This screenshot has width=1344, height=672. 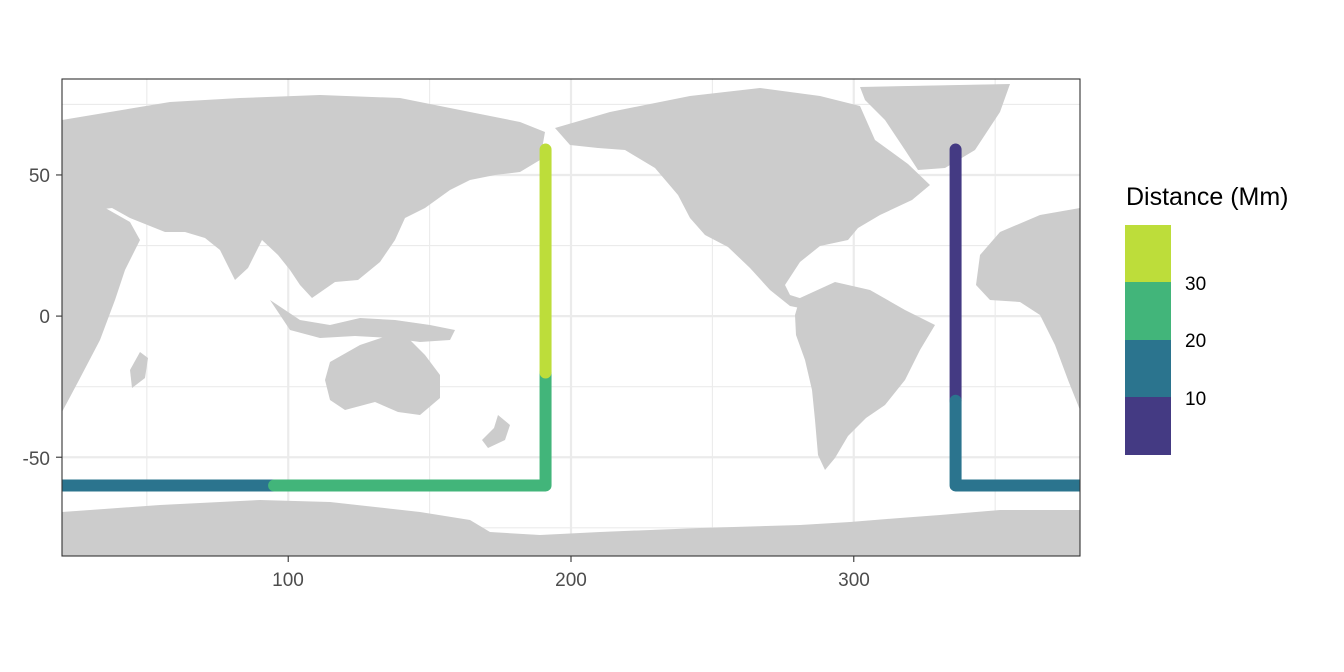 What do you see at coordinates (405, 192) in the screenshot?
I see `land-japan` at bounding box center [405, 192].